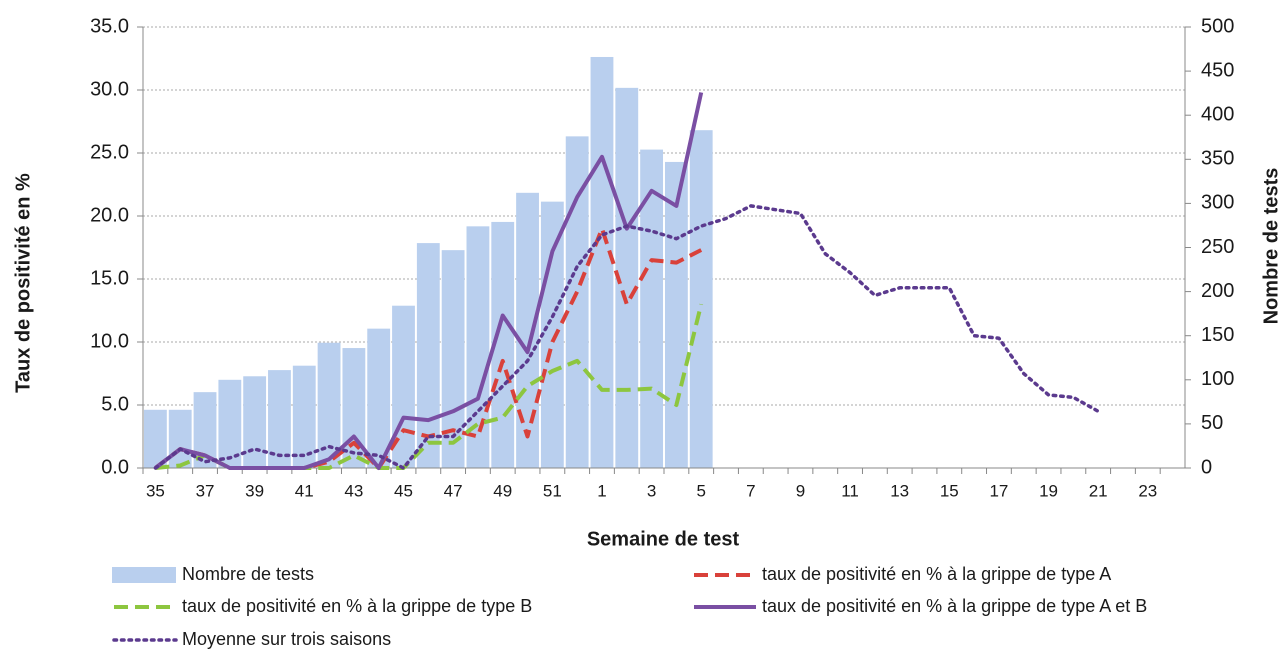 The width and height of the screenshot is (1287, 663). Describe the element at coordinates (1098, 490) in the screenshot. I see `x-tick-label: 21` at that location.